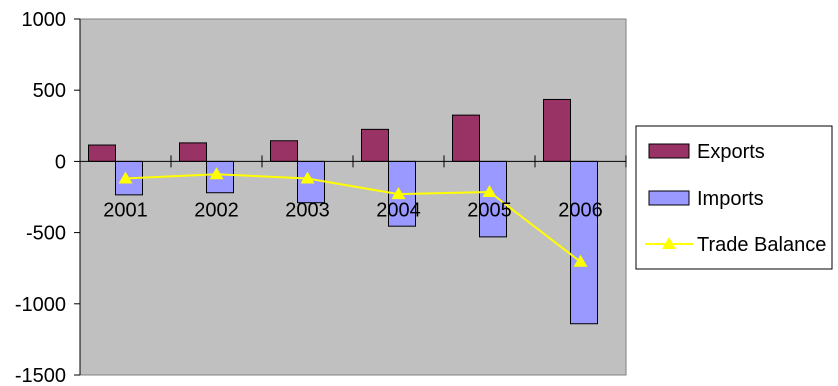 This screenshot has height=386, width=838. I want to click on y-tick-label: -500, so click(46, 234).